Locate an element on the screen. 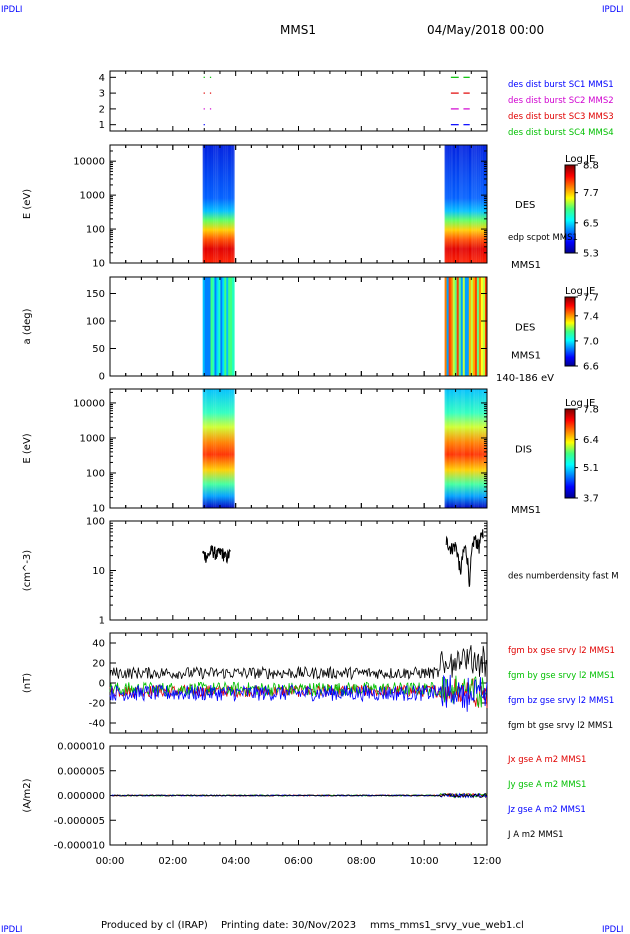 This screenshot has height=934, width=630. current-legend-entry: J A m2 MMS1 is located at coordinates (535, 835).